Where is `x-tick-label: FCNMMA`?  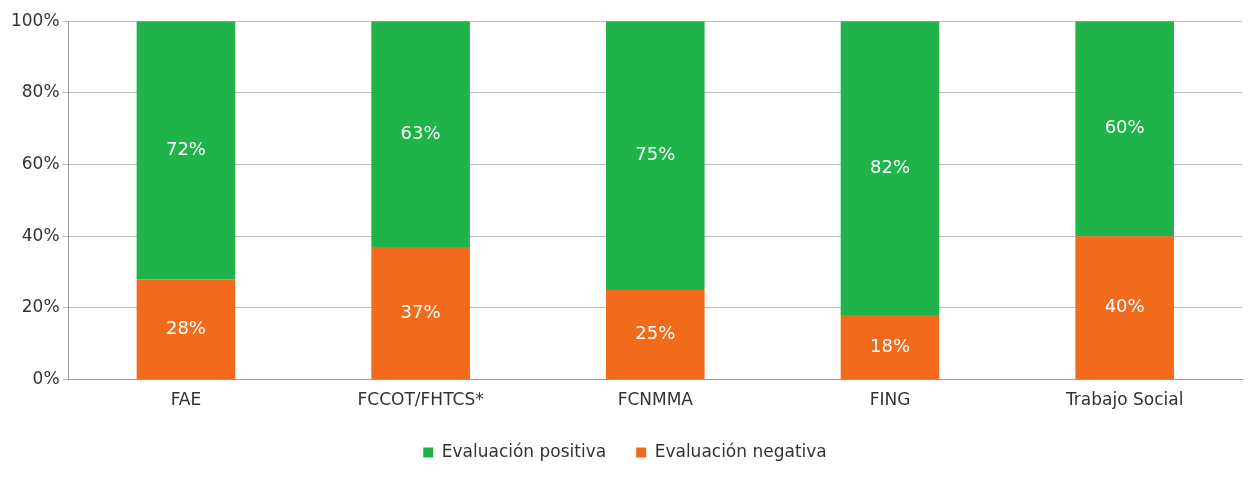
x-tick-label: FCNMMA is located at coordinates (655, 399).